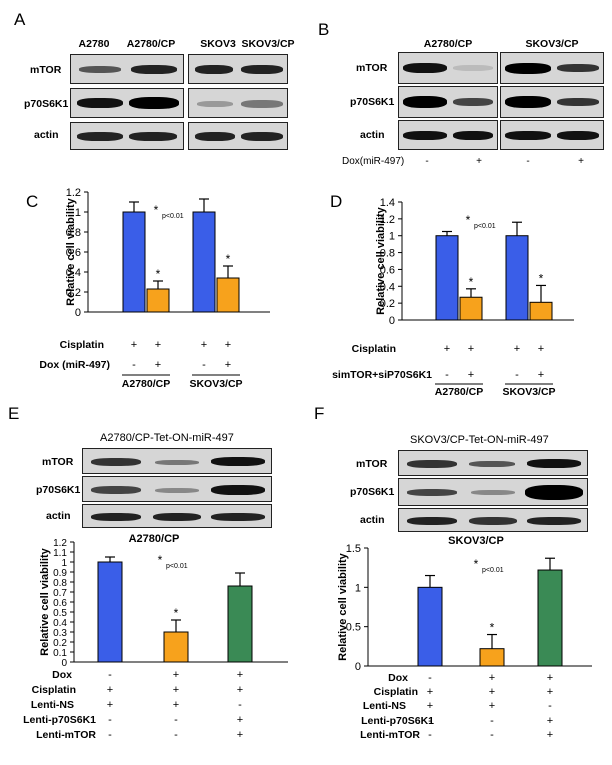 The height and width of the screenshot is (765, 612). Describe the element at coordinates (60, 653) in the screenshot. I see `y-tick-label: 0.1` at that location.